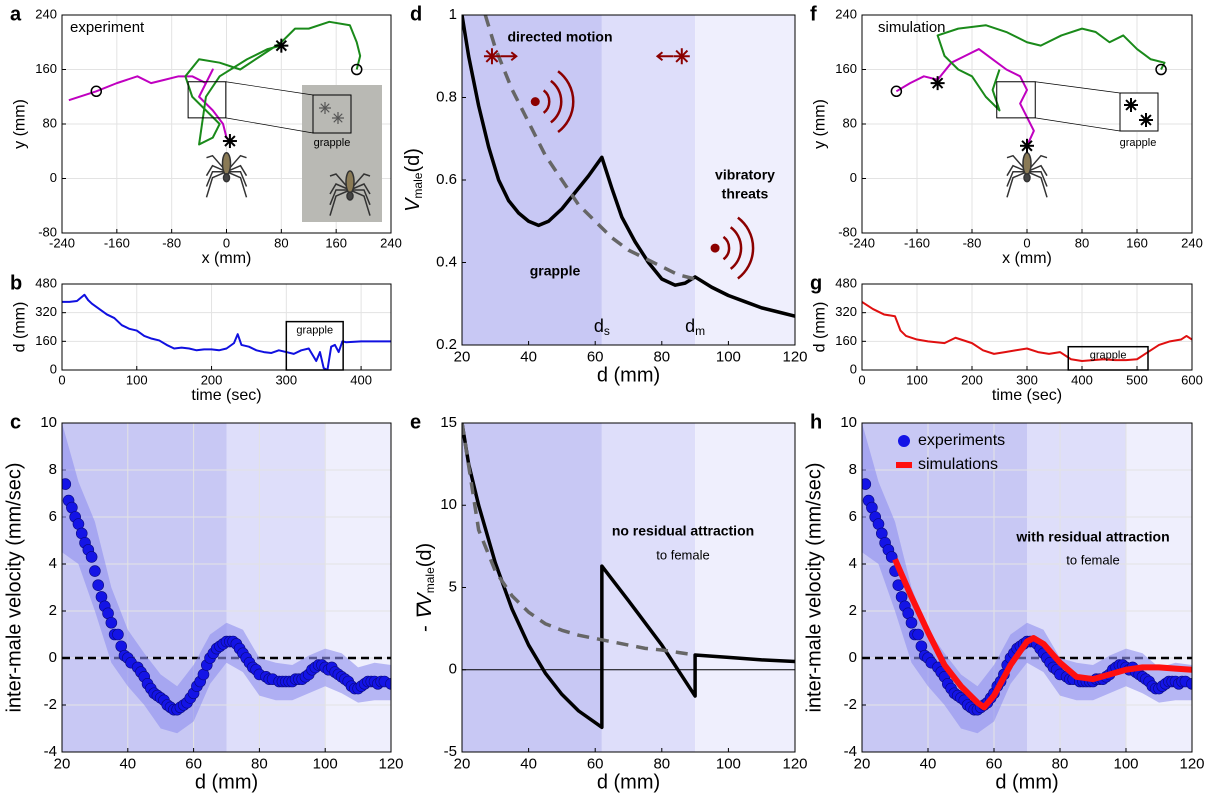  Describe the element at coordinates (226, 782) in the screenshot. I see `x-axis-label: d (mm)` at that location.